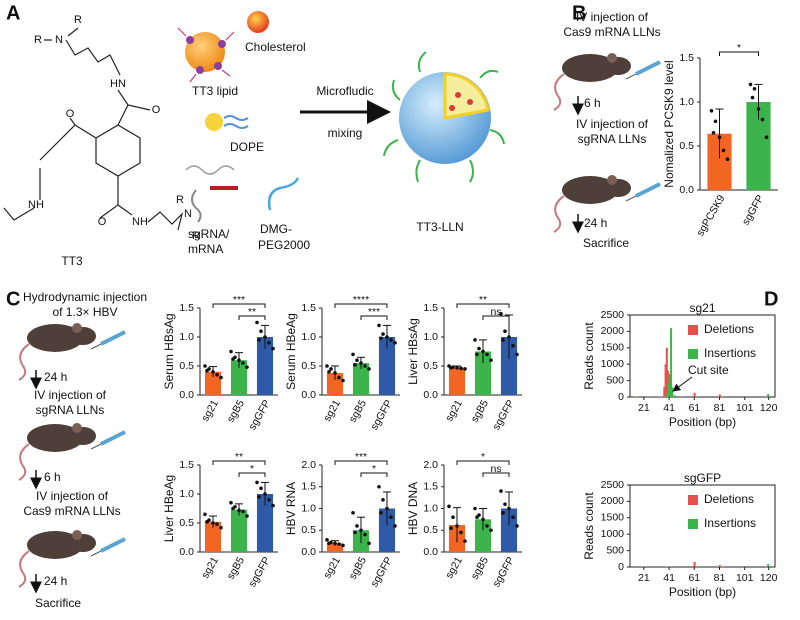 Image resolution: width=800 pixels, height=620 pixels. What do you see at coordinates (93, 129) in the screenshot?
I see `structure-skeleton` at bounding box center [93, 129].